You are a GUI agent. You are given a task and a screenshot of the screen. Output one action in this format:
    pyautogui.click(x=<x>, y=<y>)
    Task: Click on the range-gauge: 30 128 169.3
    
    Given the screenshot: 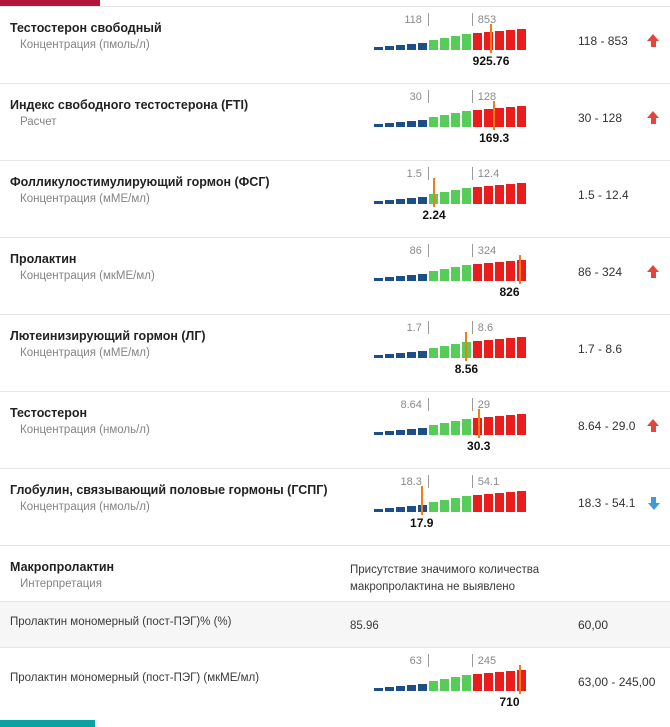 What is the action you would take?
    pyautogui.click(x=451, y=117)
    